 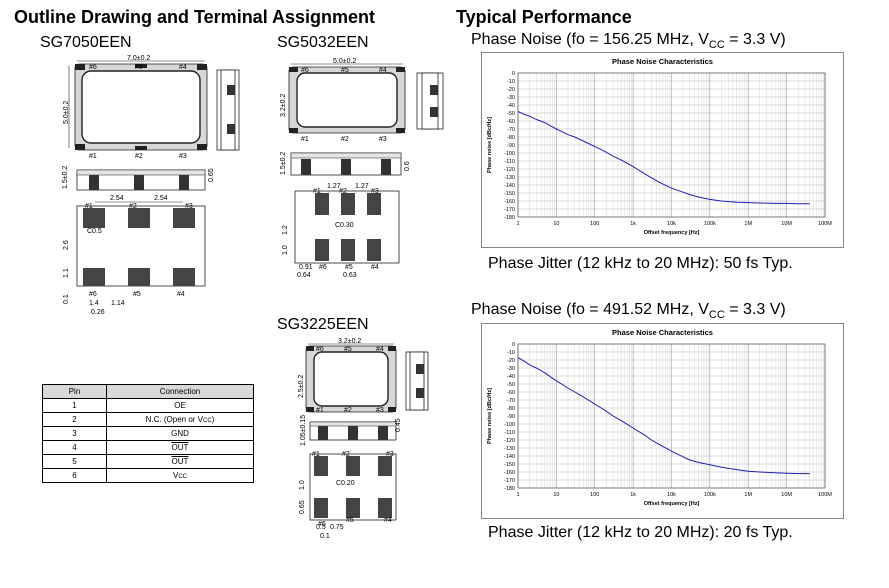 What do you see at coordinates (511, 138) in the screenshot?
I see `y-tick-label: -80` at bounding box center [511, 138].